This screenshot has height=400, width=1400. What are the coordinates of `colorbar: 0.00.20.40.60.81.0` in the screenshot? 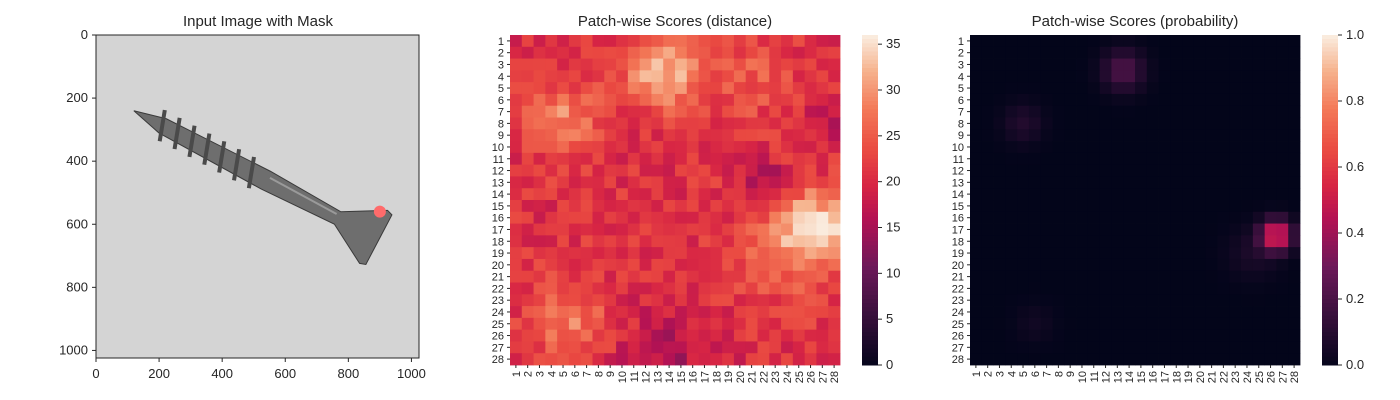 It's located at (1343, 199).